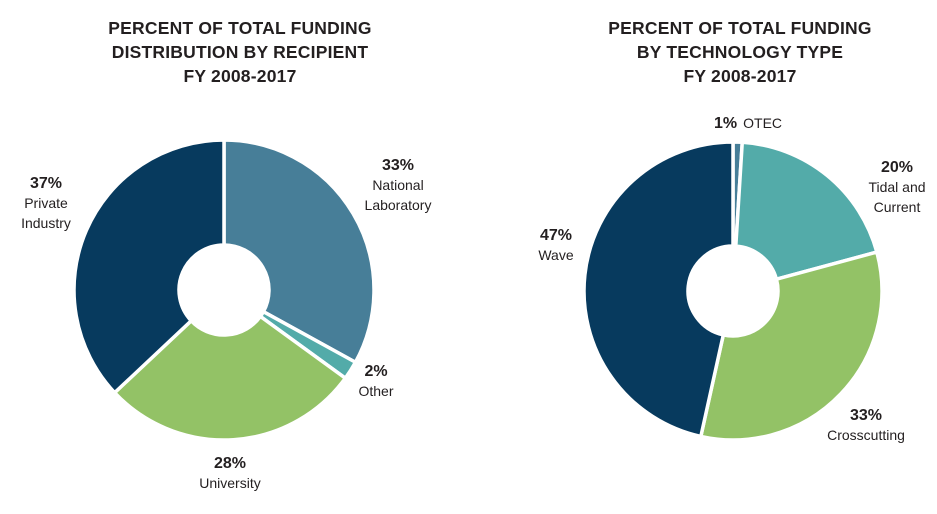 Image resolution: width=937 pixels, height=514 pixels. I want to click on slice-name-other: Other, so click(375, 391).